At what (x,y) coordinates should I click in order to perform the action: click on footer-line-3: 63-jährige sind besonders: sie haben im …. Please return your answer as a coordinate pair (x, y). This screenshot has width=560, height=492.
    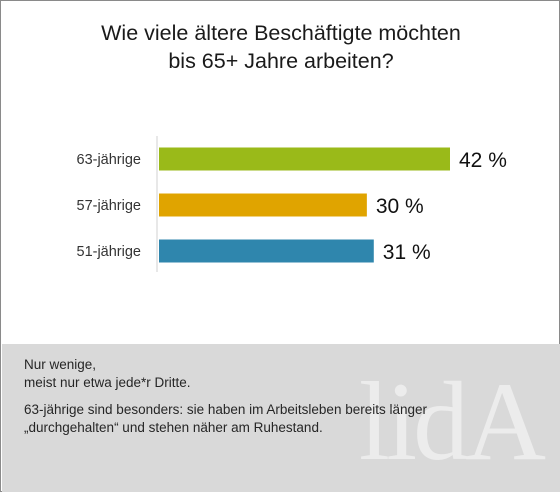
    Looking at the image, I should click on (225, 409).